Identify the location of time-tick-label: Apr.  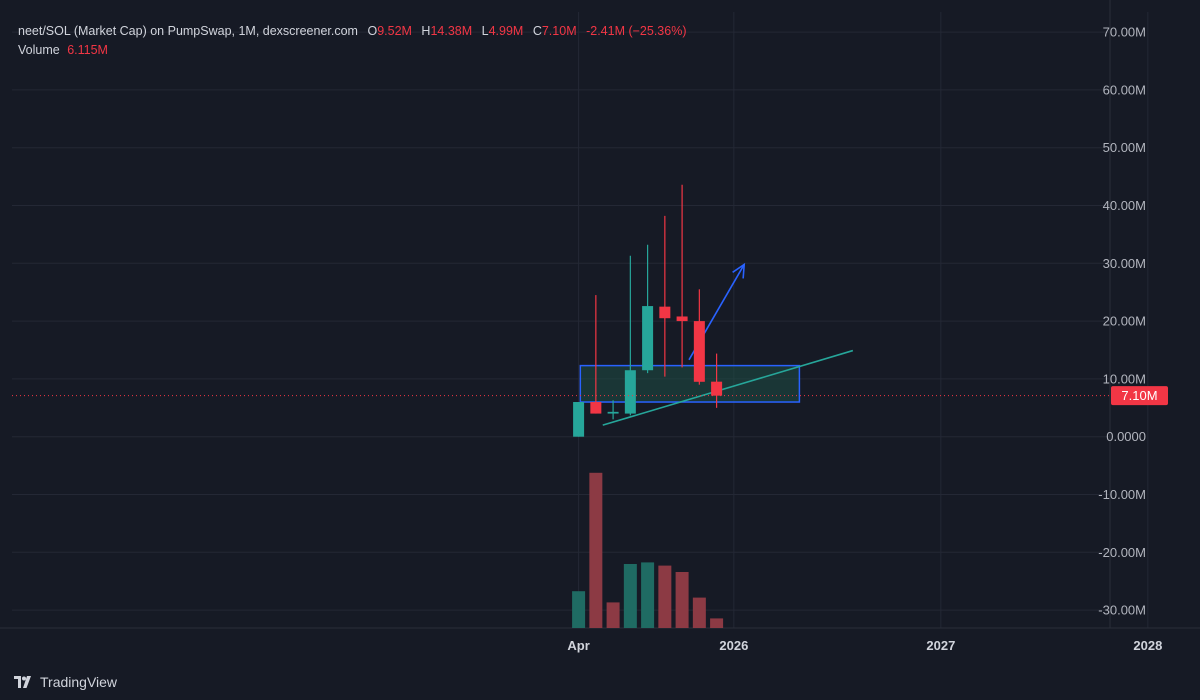
(578, 645).